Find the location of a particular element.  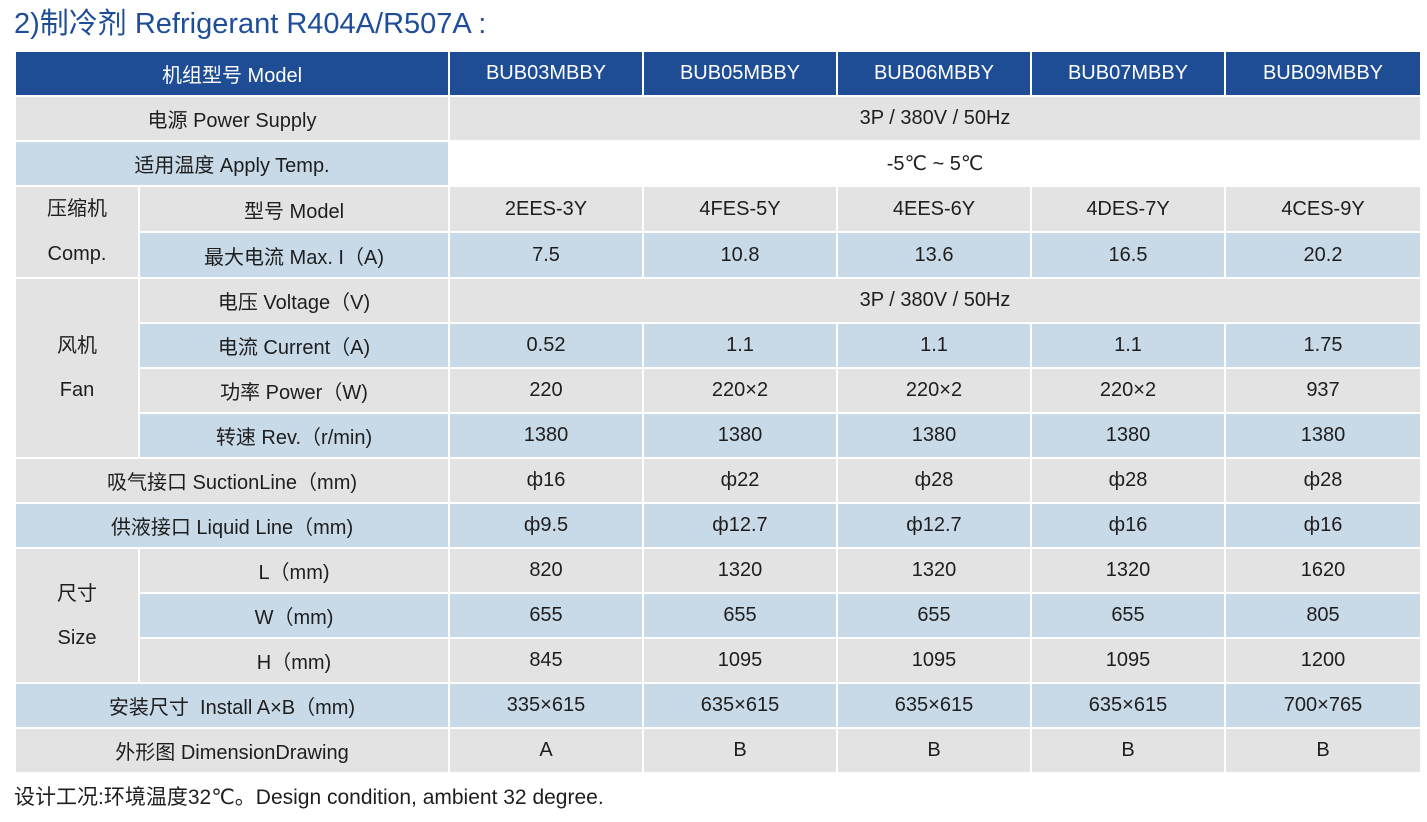

row-label: 功率 Power（W) is located at coordinates (294, 390).